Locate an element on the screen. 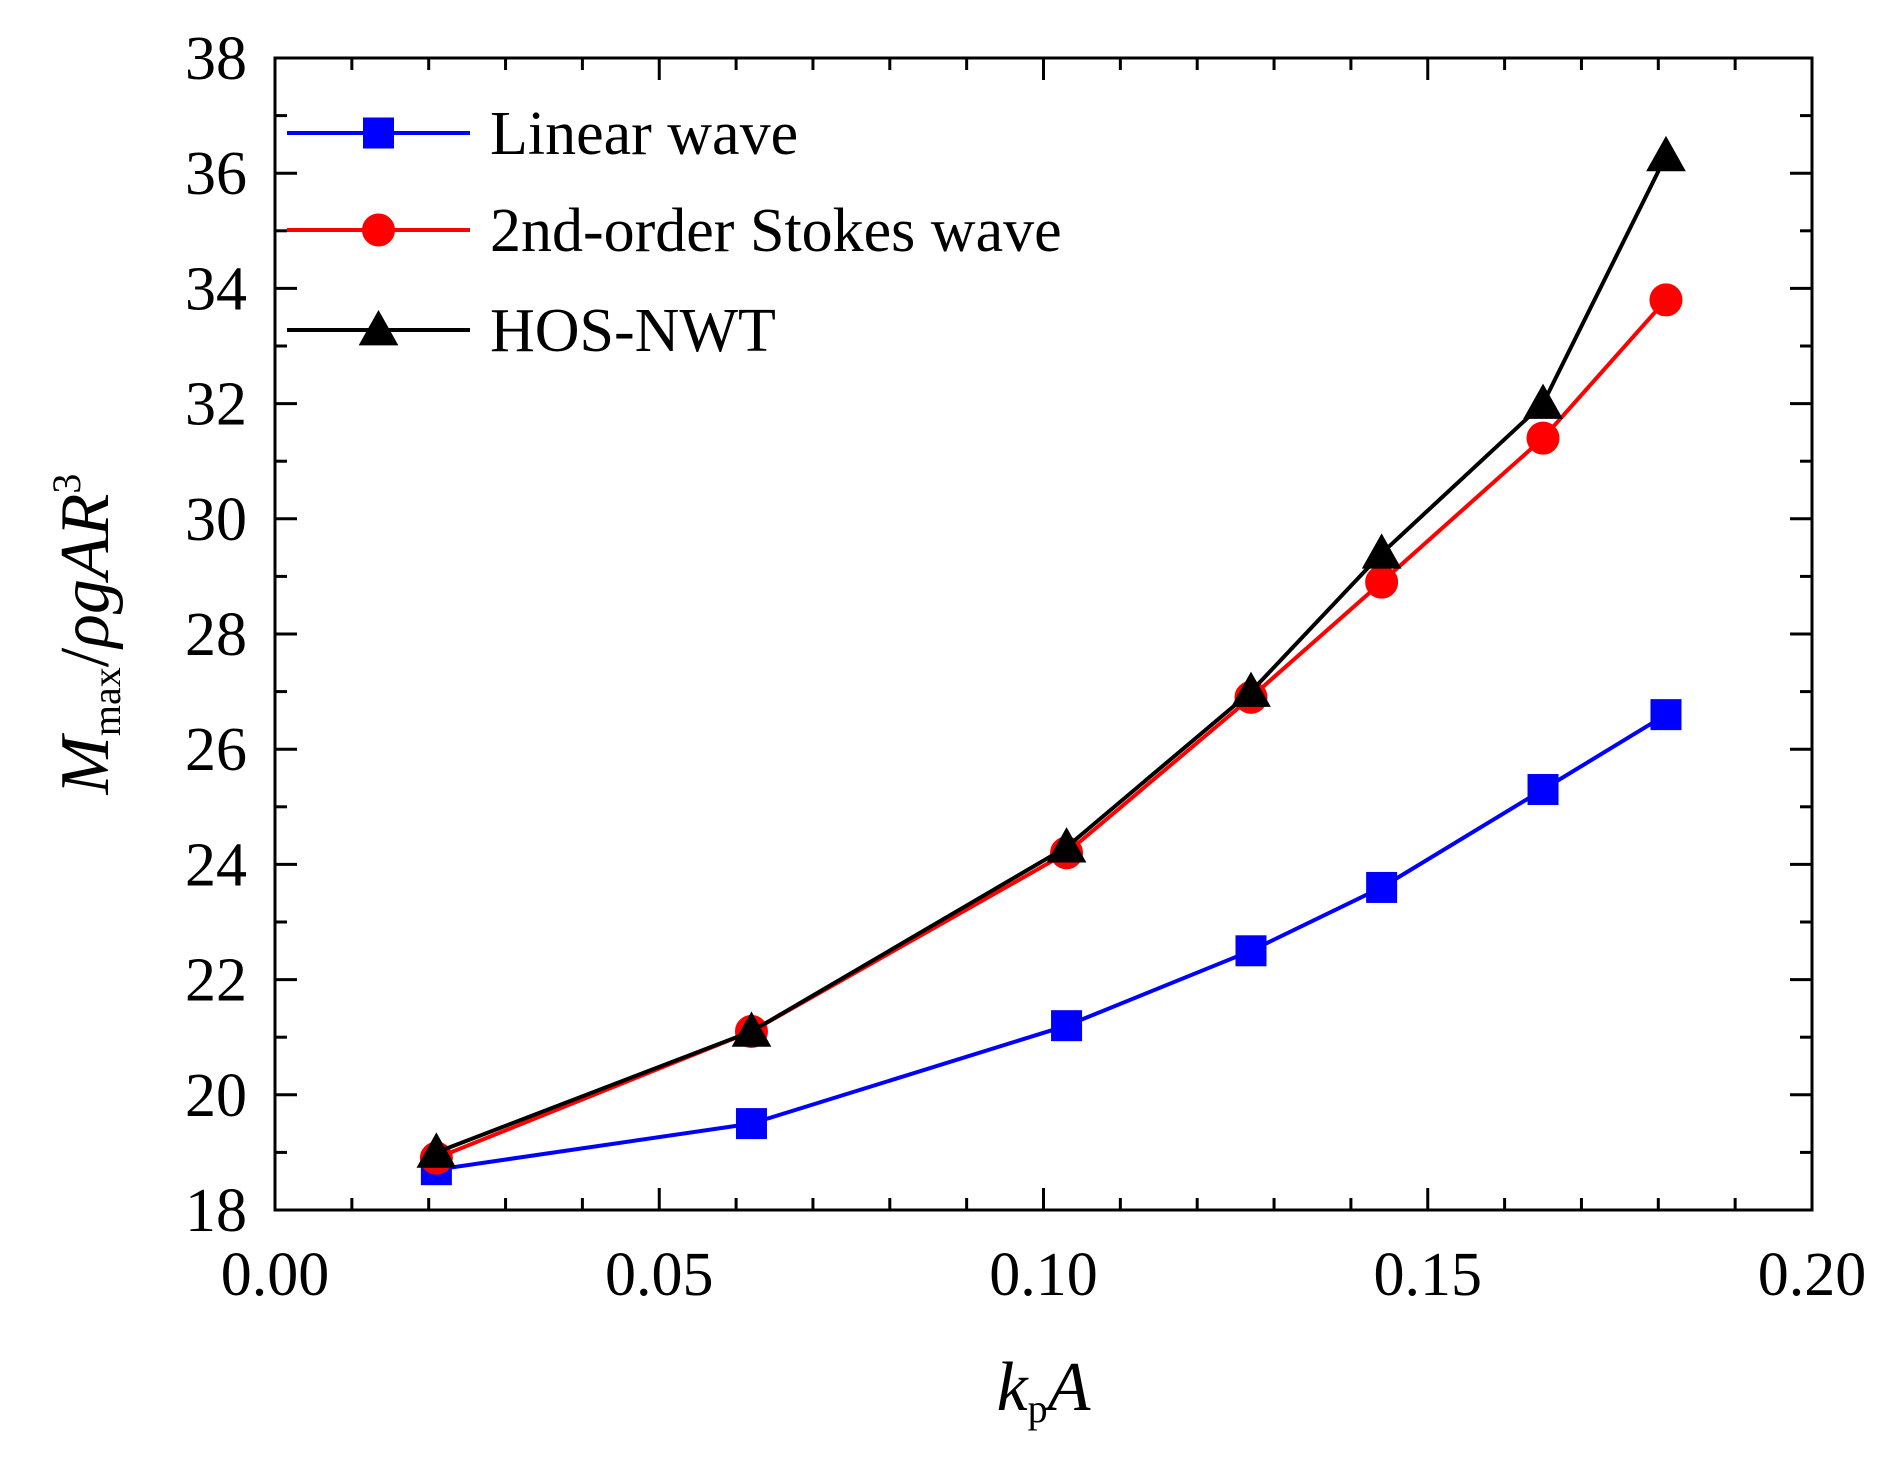 This screenshot has height=1472, width=1888. x-tick-label: 0.10 is located at coordinates (1043, 1275).